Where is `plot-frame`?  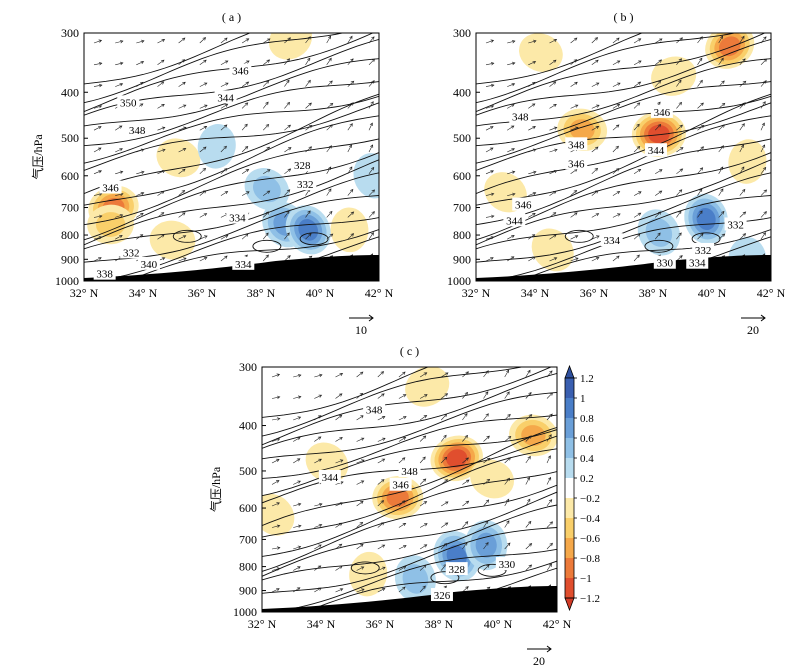
plot-frame is located at coordinates (409, 489).